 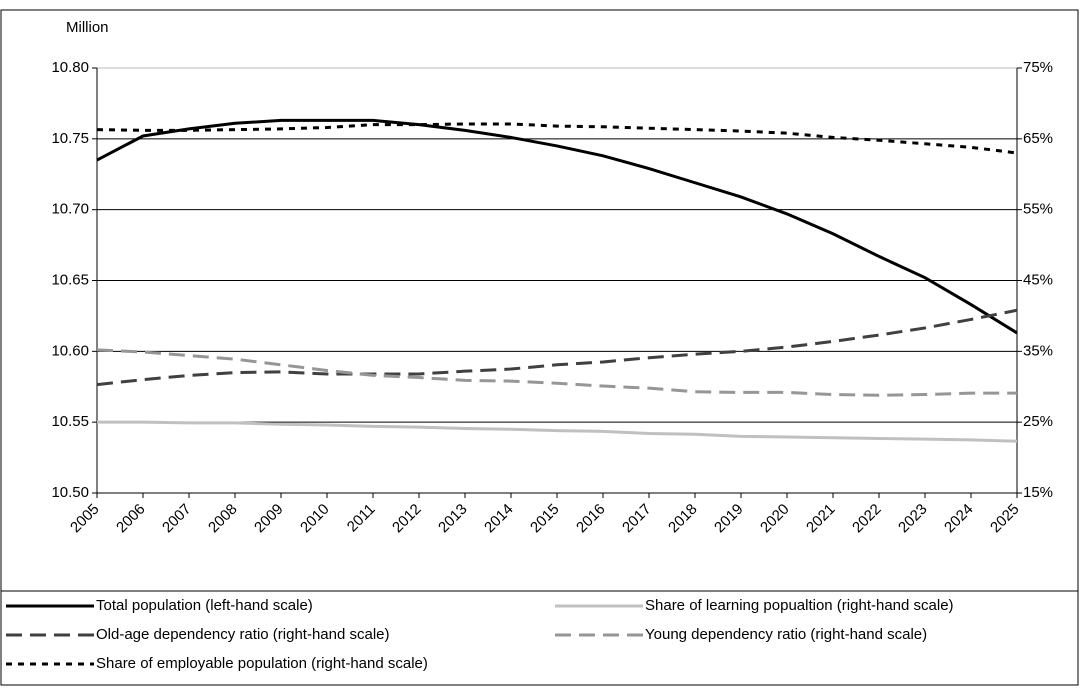 What do you see at coordinates (70, 209) in the screenshot?
I see `y-tick-label: 10.70` at bounding box center [70, 209].